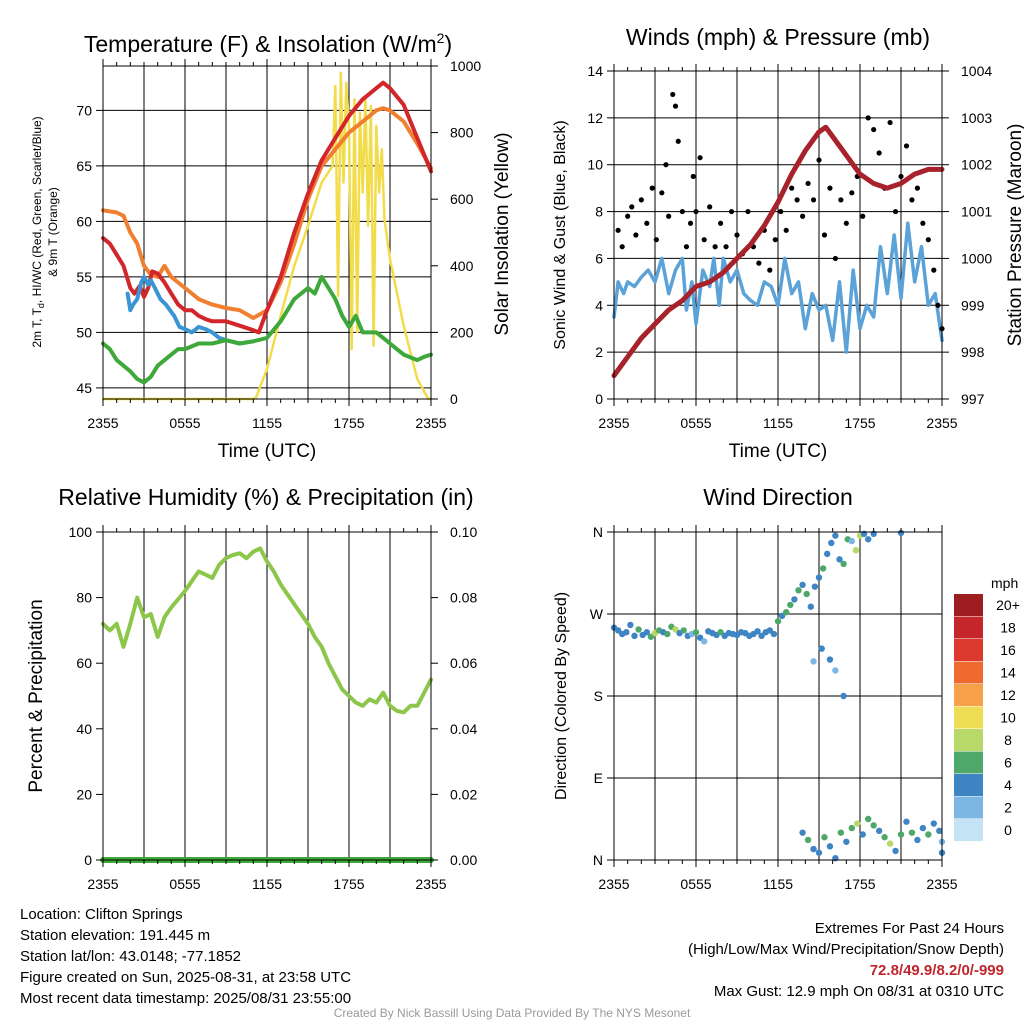  I want to click on humidity-ytick-right-label: 0.06, so click(463, 663).